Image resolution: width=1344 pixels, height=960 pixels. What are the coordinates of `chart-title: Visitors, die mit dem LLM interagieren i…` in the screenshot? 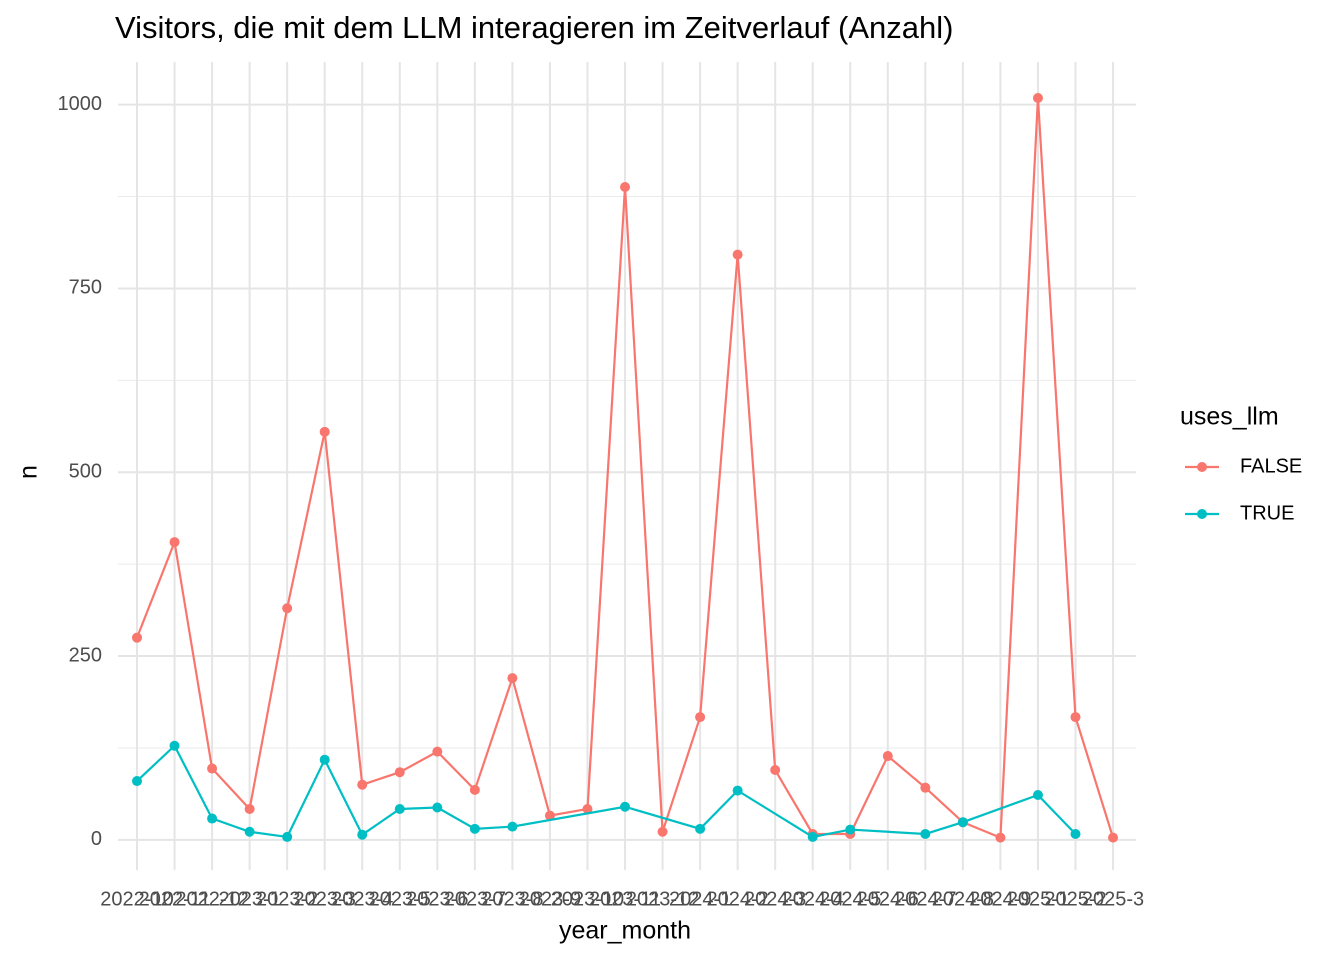 It's located at (534, 27).